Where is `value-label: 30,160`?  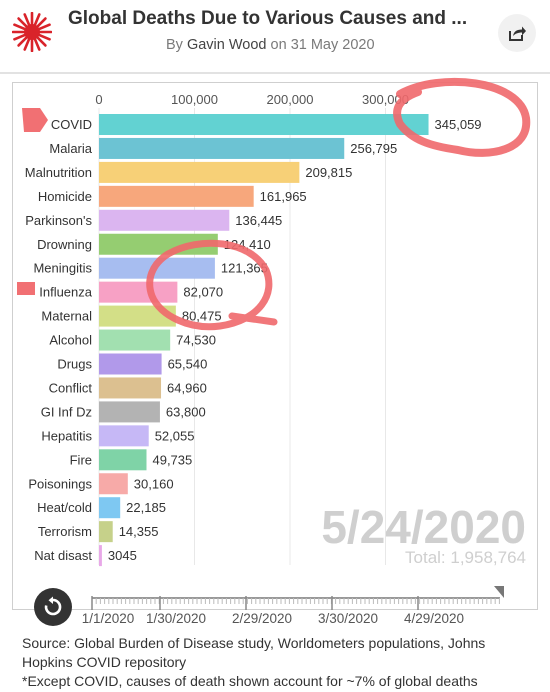 value-label: 30,160 is located at coordinates (154, 483).